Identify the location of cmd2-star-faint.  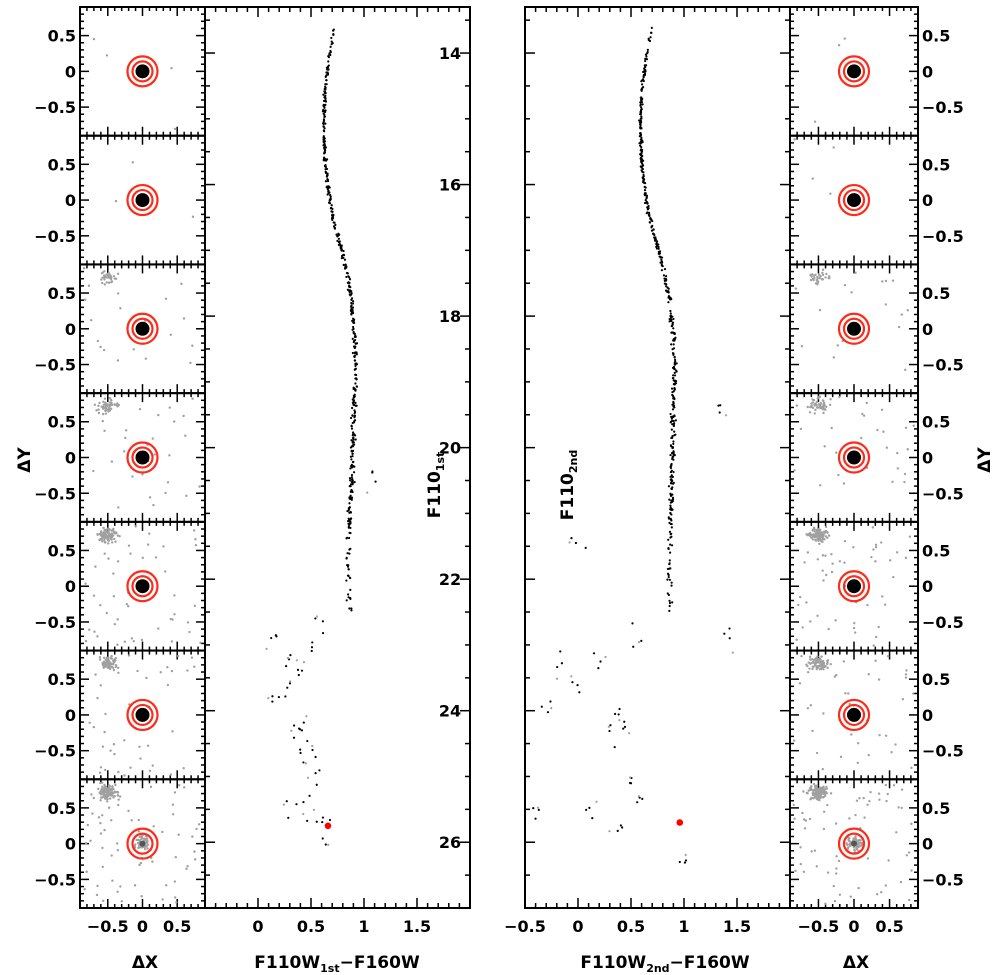
(538, 807).